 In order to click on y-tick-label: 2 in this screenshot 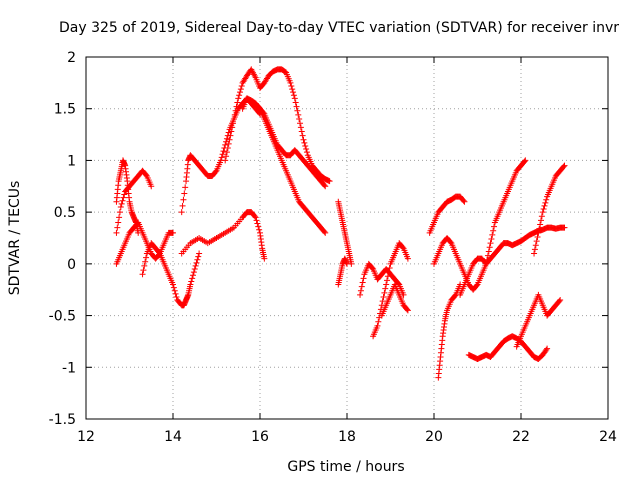, I will do `click(71, 58)`.